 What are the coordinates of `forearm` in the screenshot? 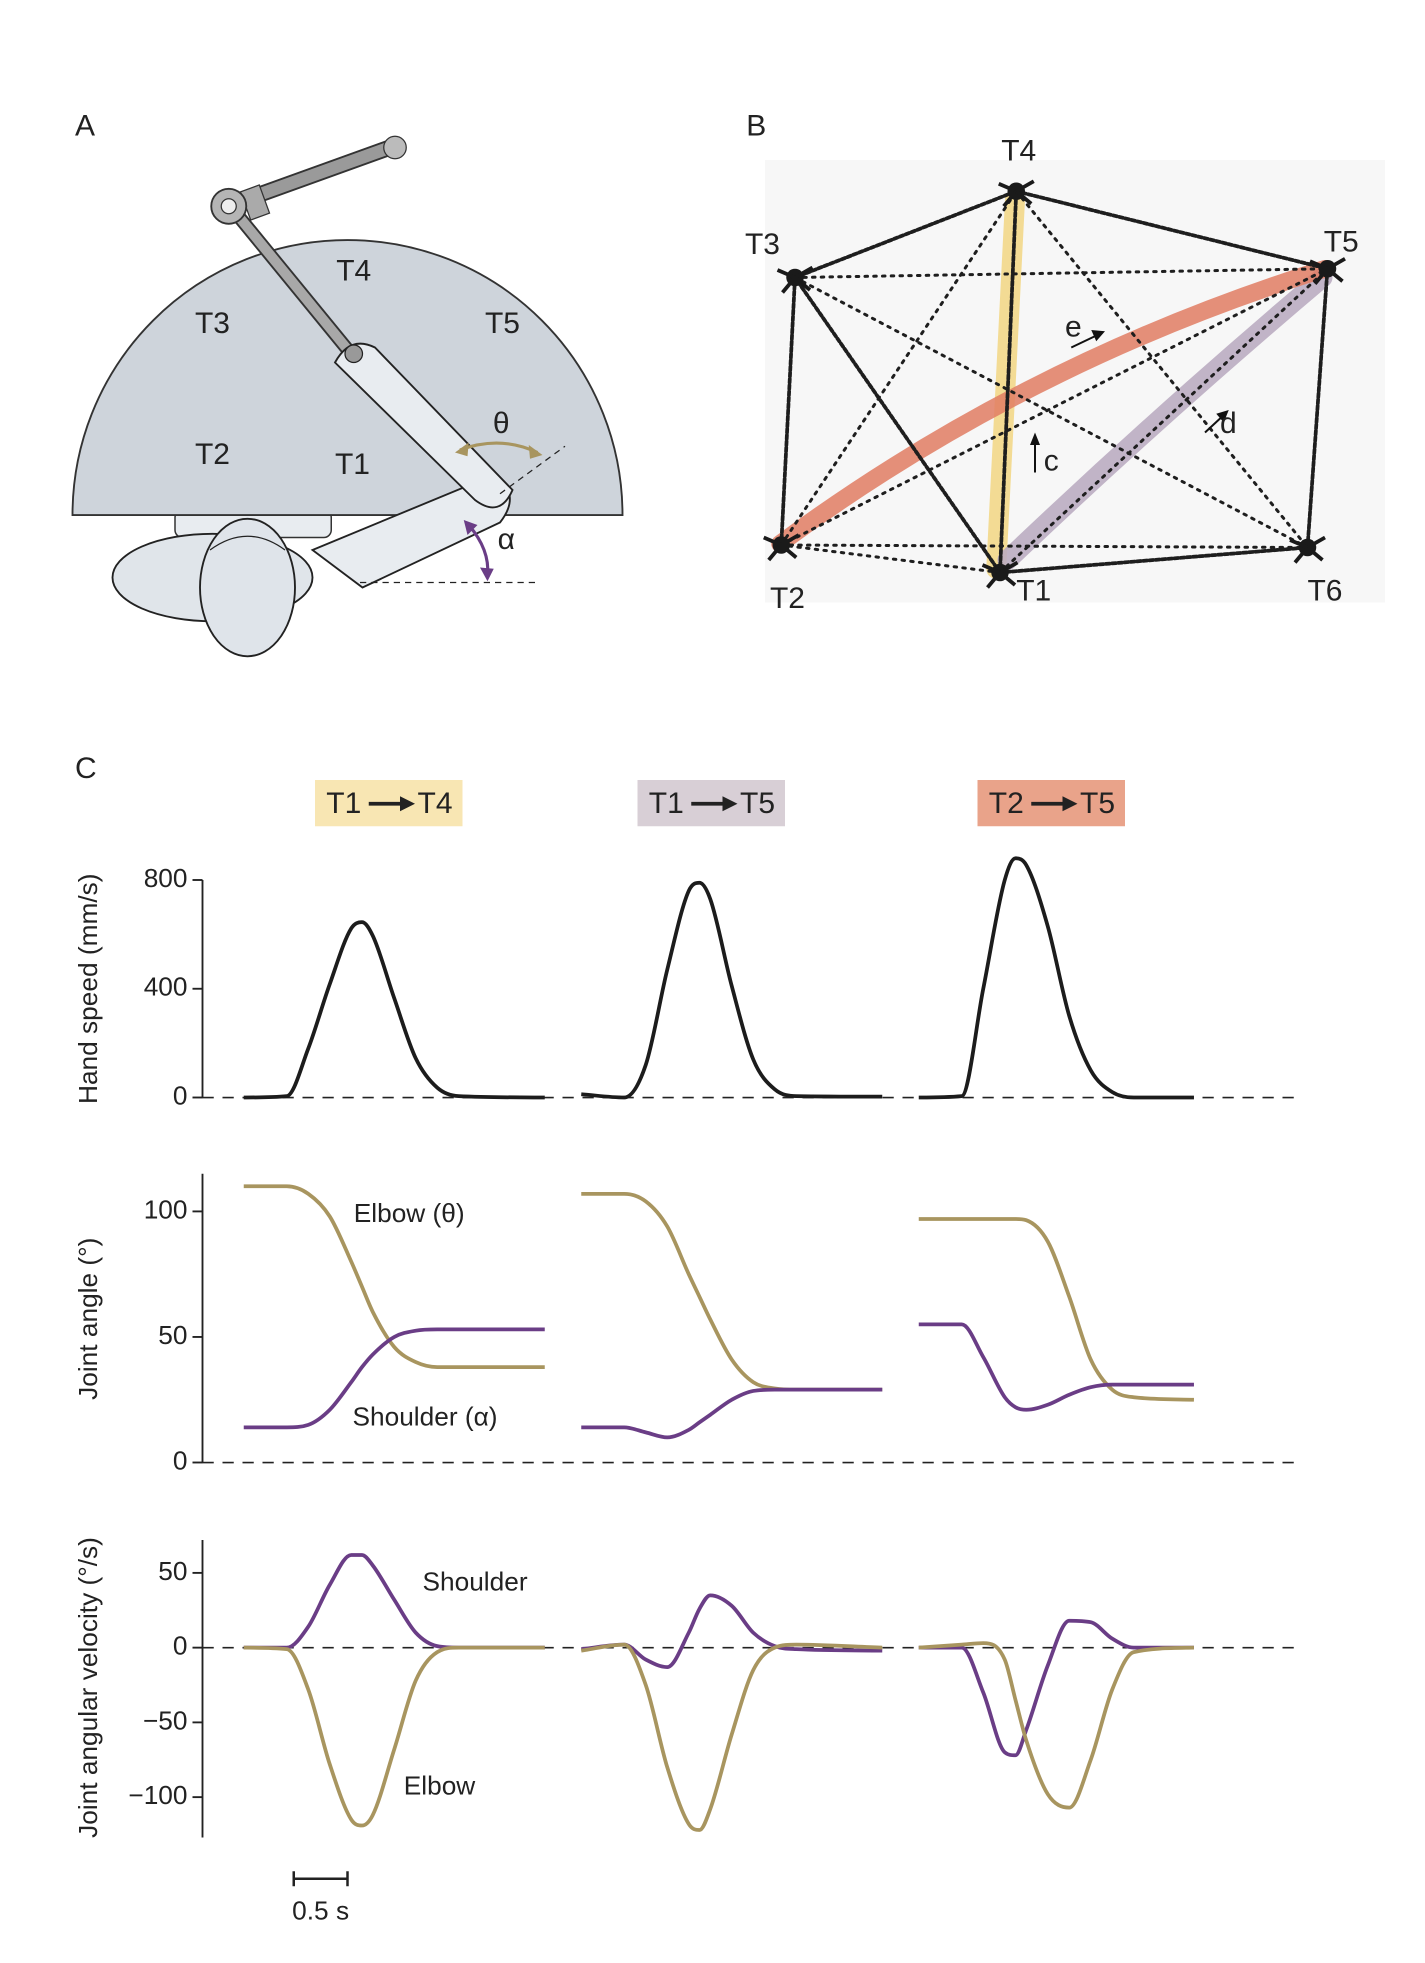 It's located at (423, 425).